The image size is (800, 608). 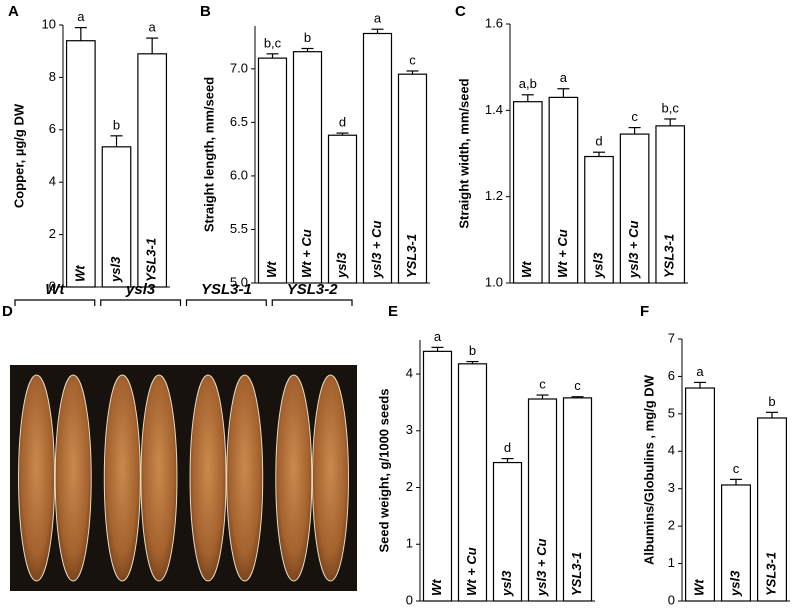 What do you see at coordinates (671, 412) in the screenshot?
I see `y-tick-label: 5` at bounding box center [671, 412].